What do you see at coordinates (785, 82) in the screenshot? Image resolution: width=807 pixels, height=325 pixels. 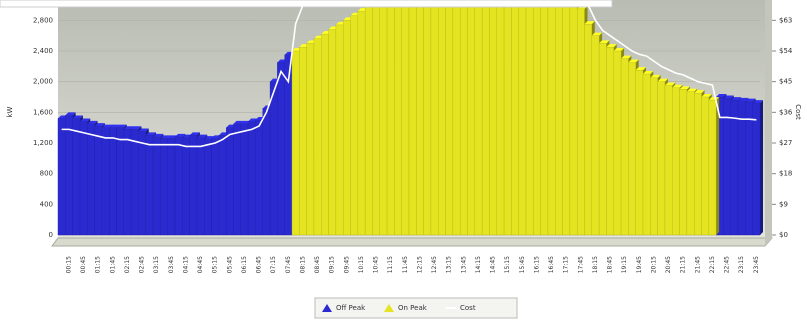 I see `y2-tick-label: $45` at bounding box center [785, 82].